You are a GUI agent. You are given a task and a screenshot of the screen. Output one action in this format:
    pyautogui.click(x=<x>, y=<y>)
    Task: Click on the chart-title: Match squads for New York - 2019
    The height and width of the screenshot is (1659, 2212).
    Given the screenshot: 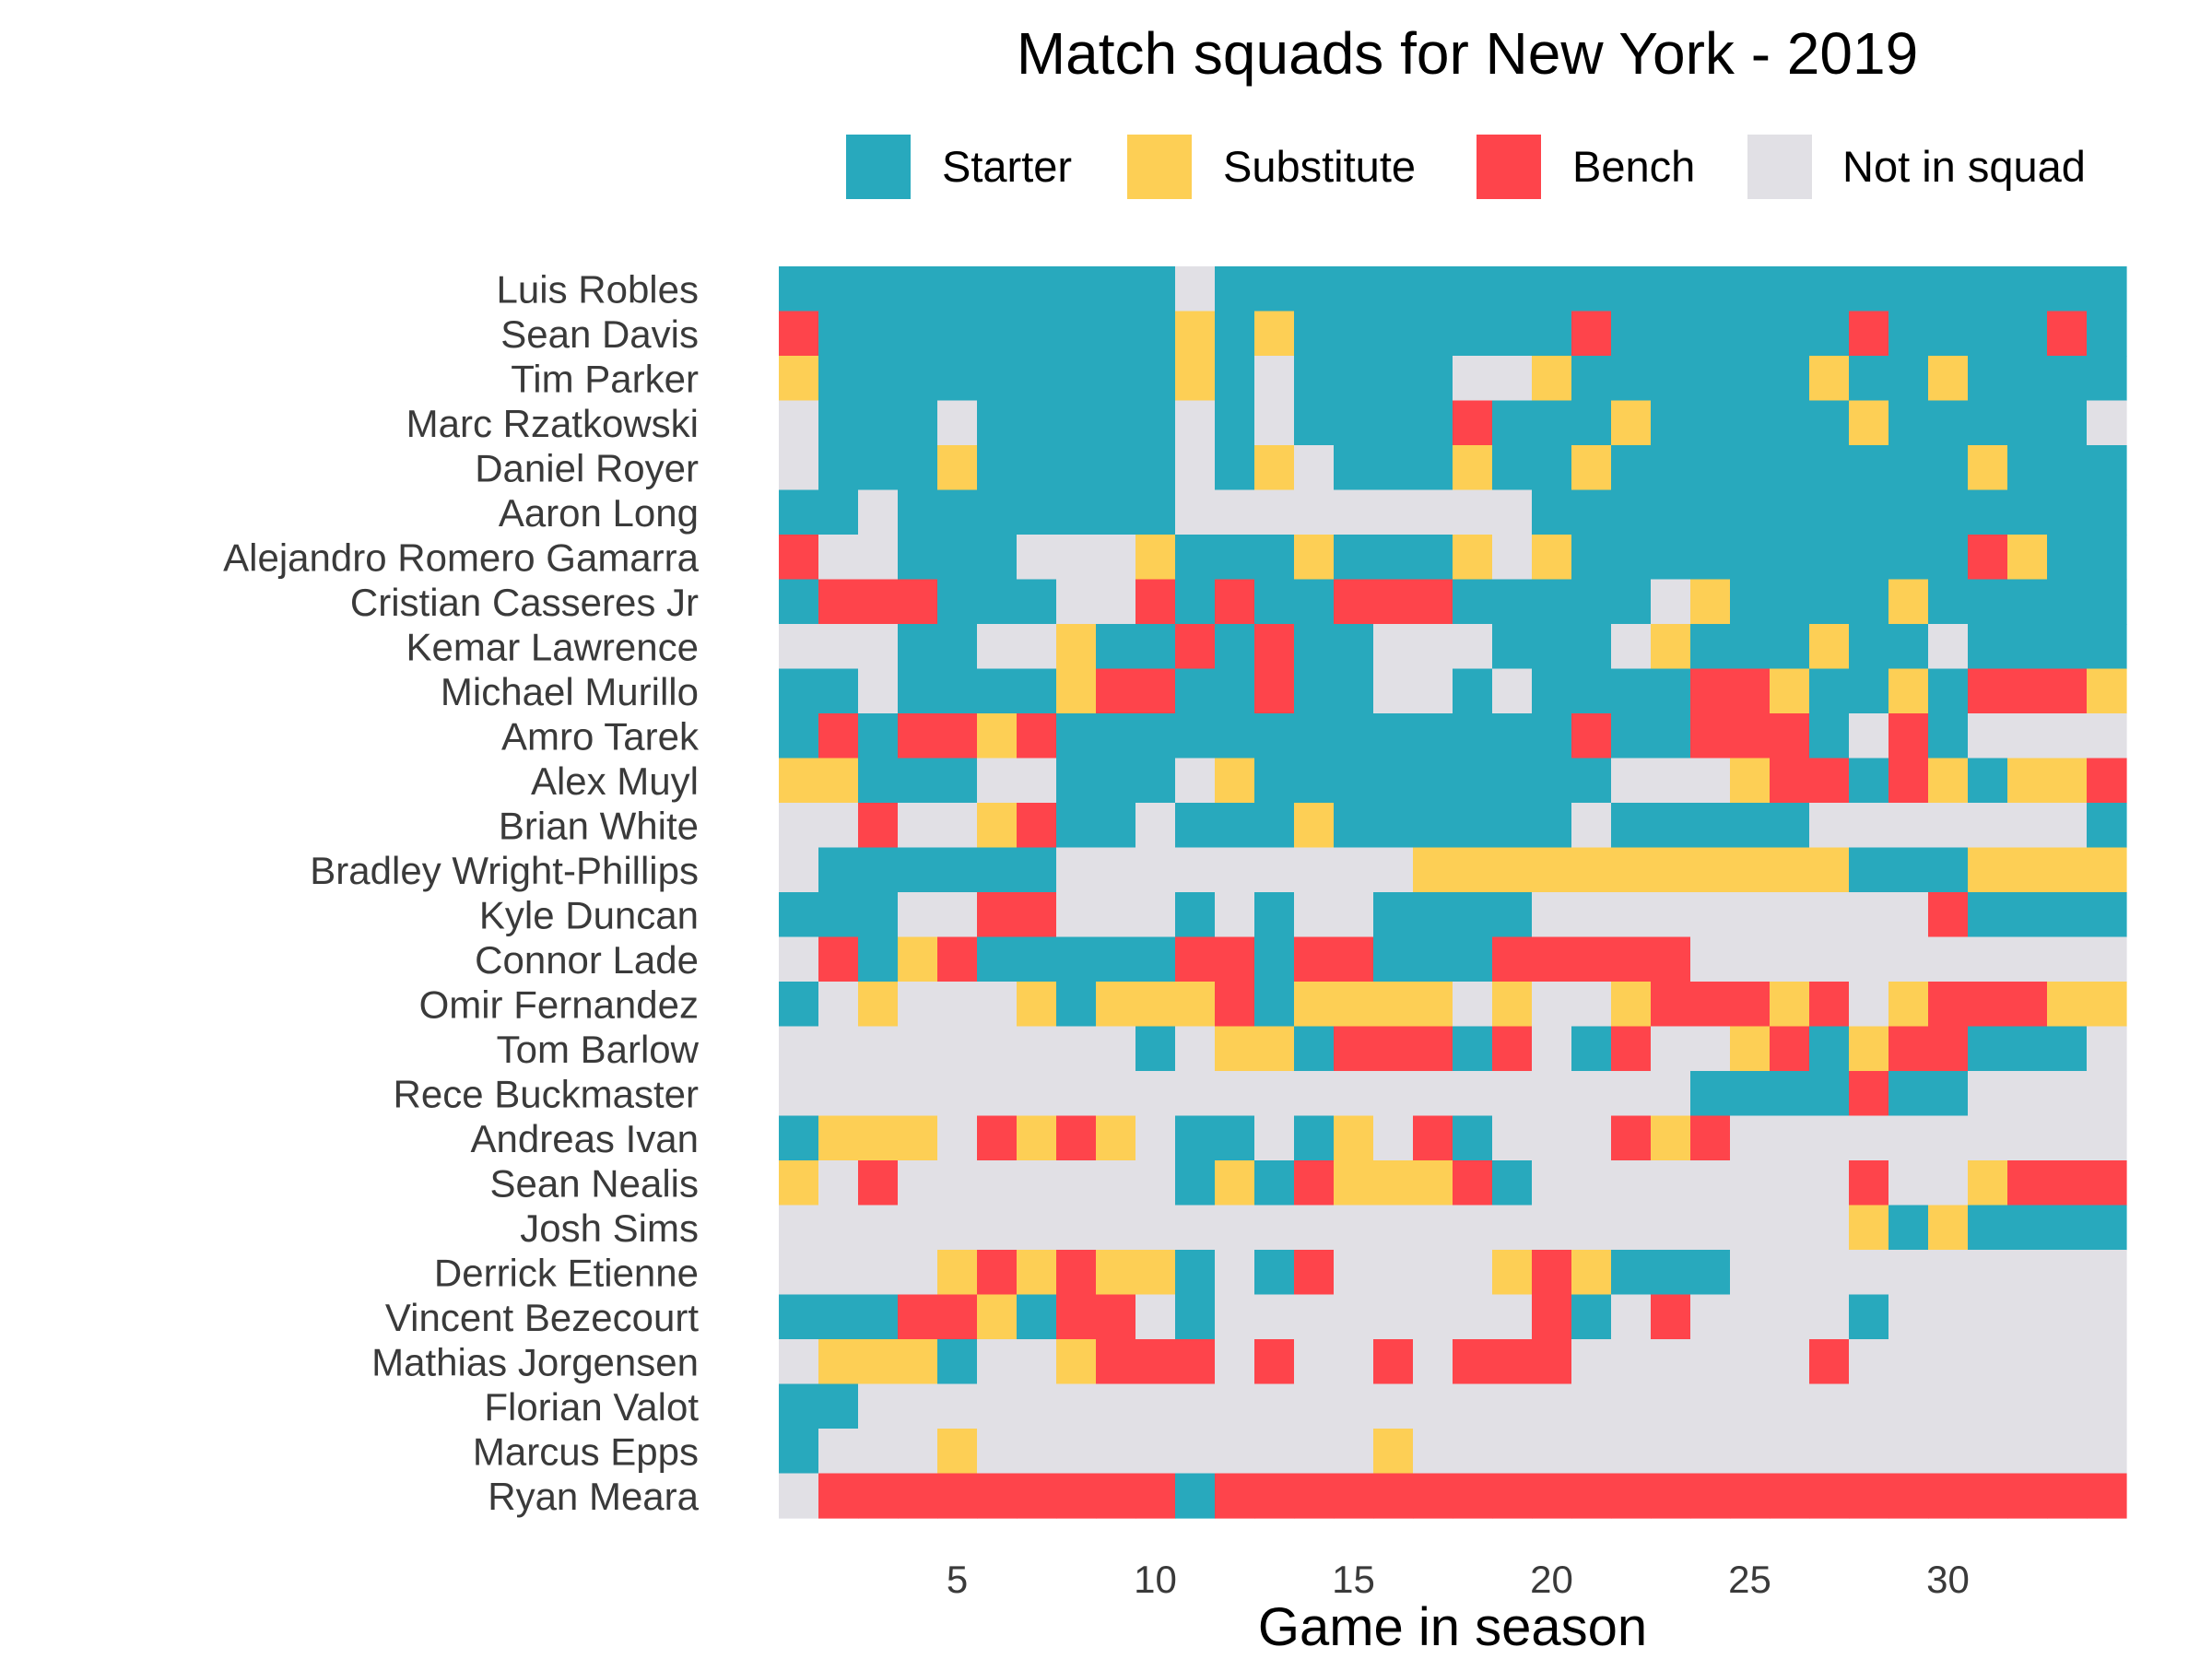 What is the action you would take?
    pyautogui.click(x=1467, y=53)
    